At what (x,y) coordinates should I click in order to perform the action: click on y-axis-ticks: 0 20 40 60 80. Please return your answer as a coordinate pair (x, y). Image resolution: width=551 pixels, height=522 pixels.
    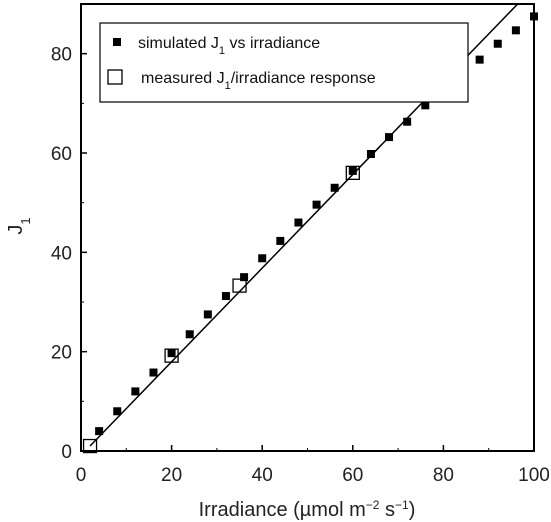
    Looking at the image, I should click on (69, 254).